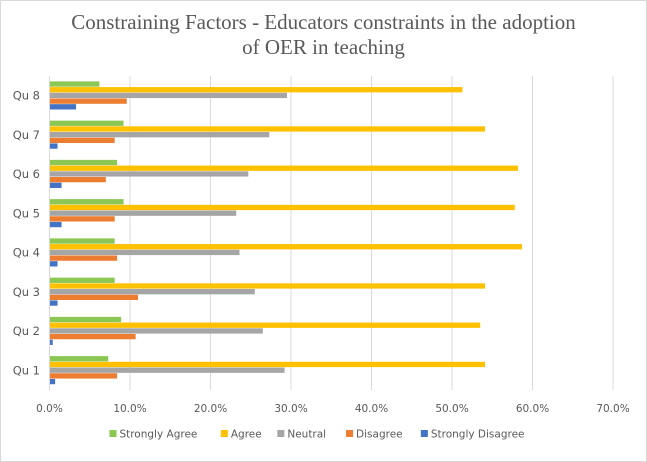  What do you see at coordinates (158, 435) in the screenshot?
I see `legend-label: Strongly Agree` at bounding box center [158, 435].